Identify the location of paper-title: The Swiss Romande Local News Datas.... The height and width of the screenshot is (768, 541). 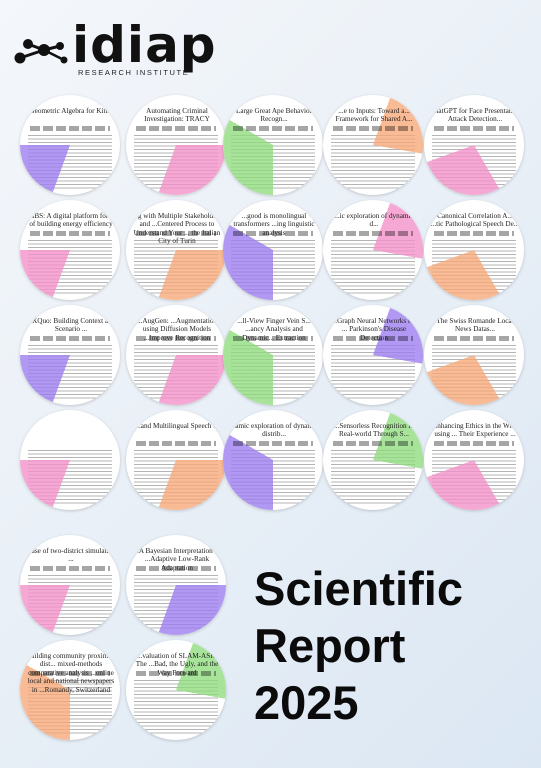
(475, 325).